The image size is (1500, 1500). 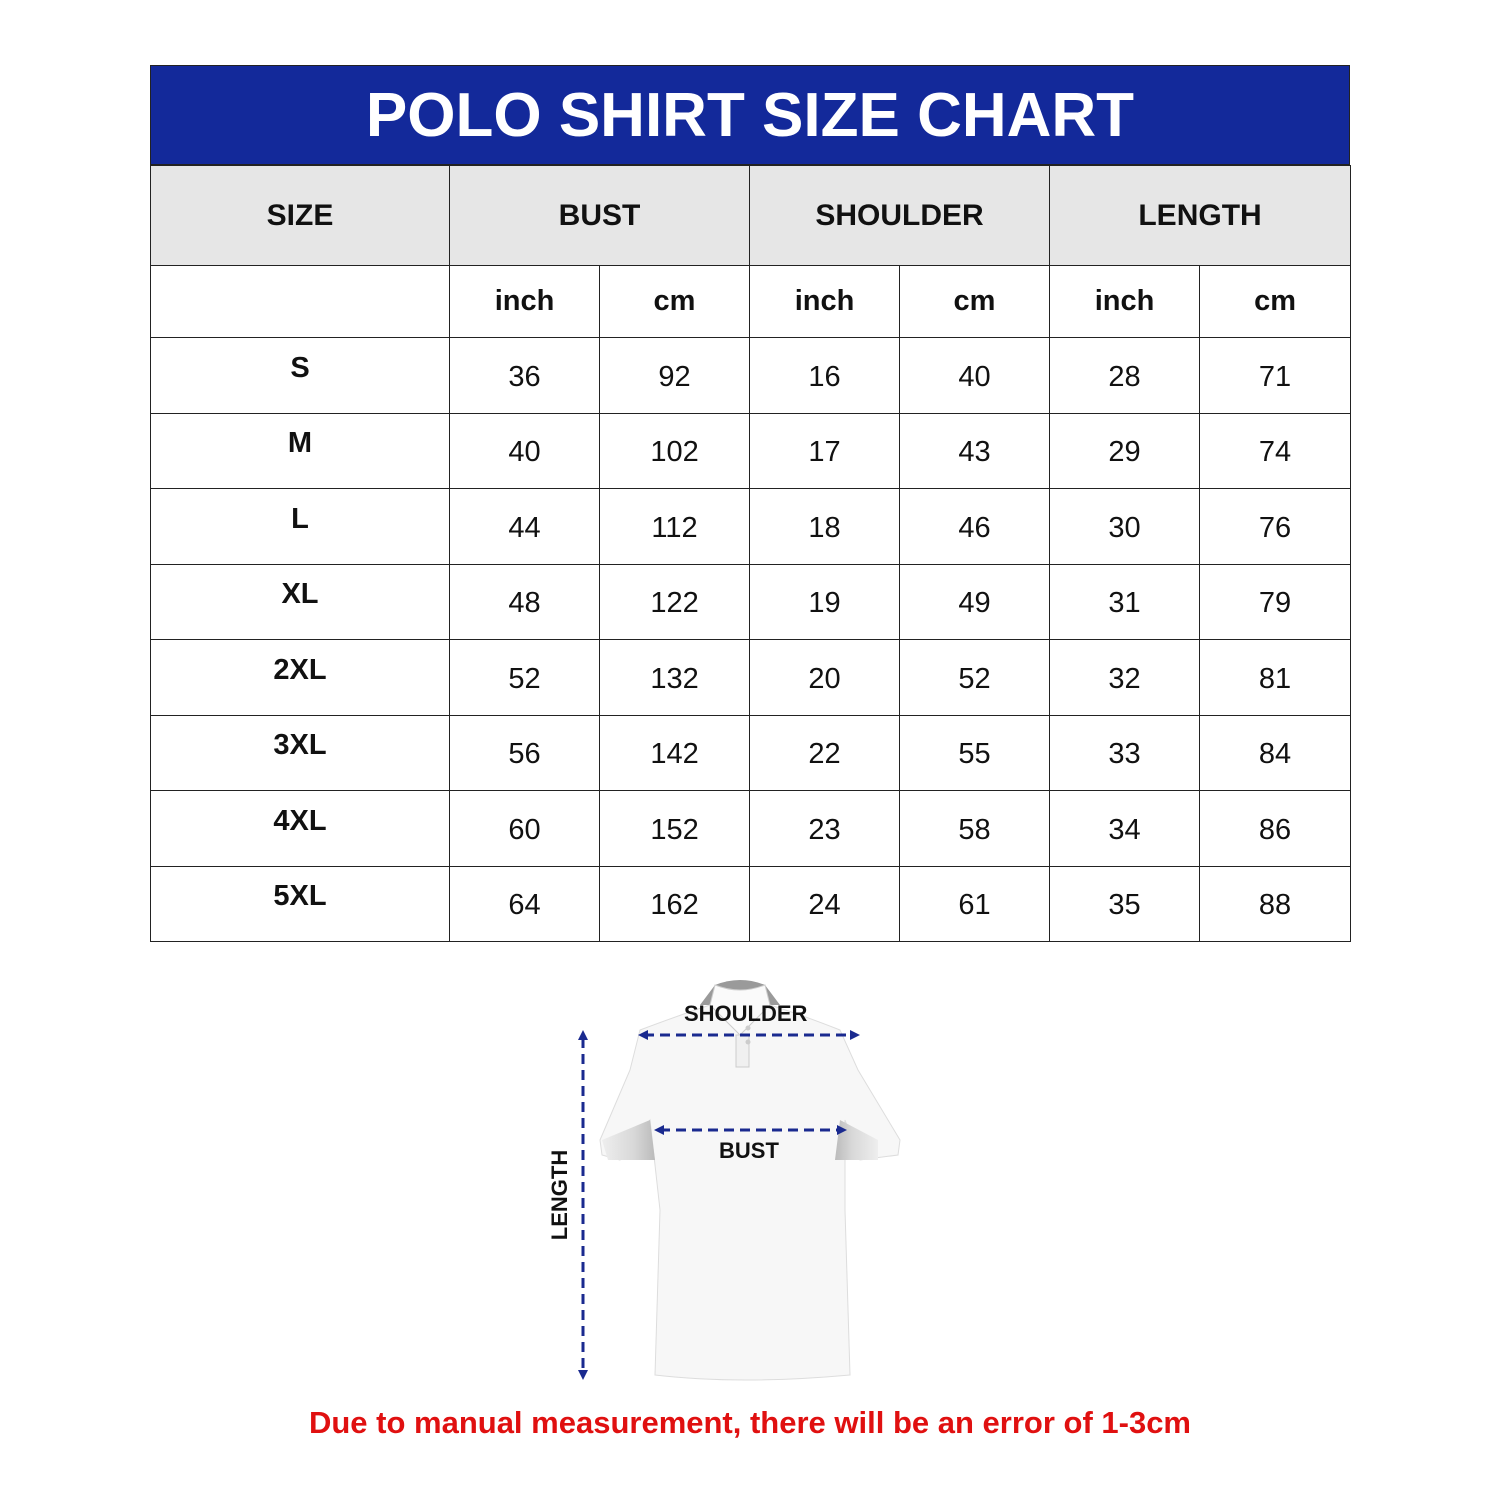 I want to click on size-row: 5XL 64 162 24 61 35 88, so click(x=751, y=903).